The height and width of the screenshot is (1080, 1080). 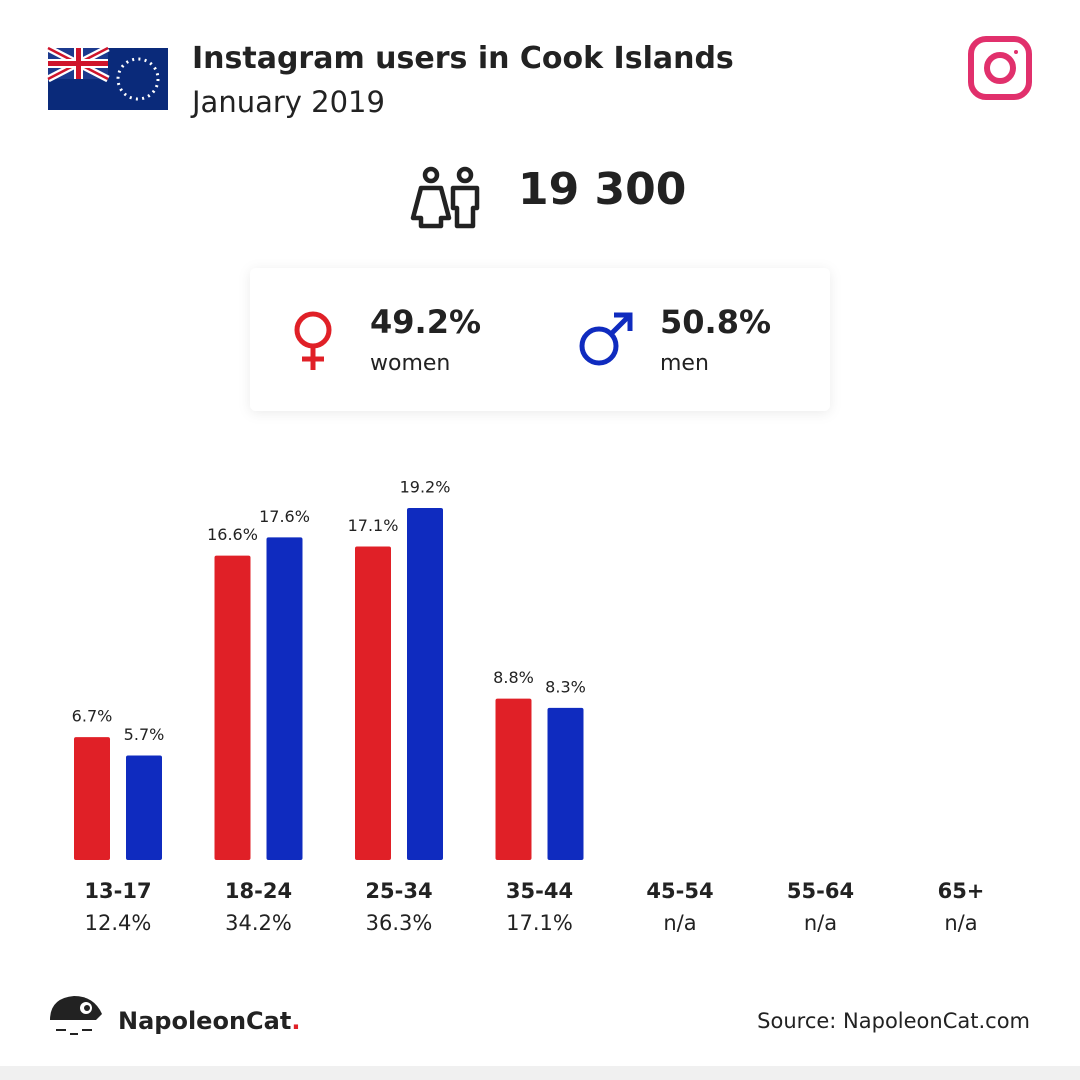 I want to click on value-label: 6.7%, so click(x=92, y=716).